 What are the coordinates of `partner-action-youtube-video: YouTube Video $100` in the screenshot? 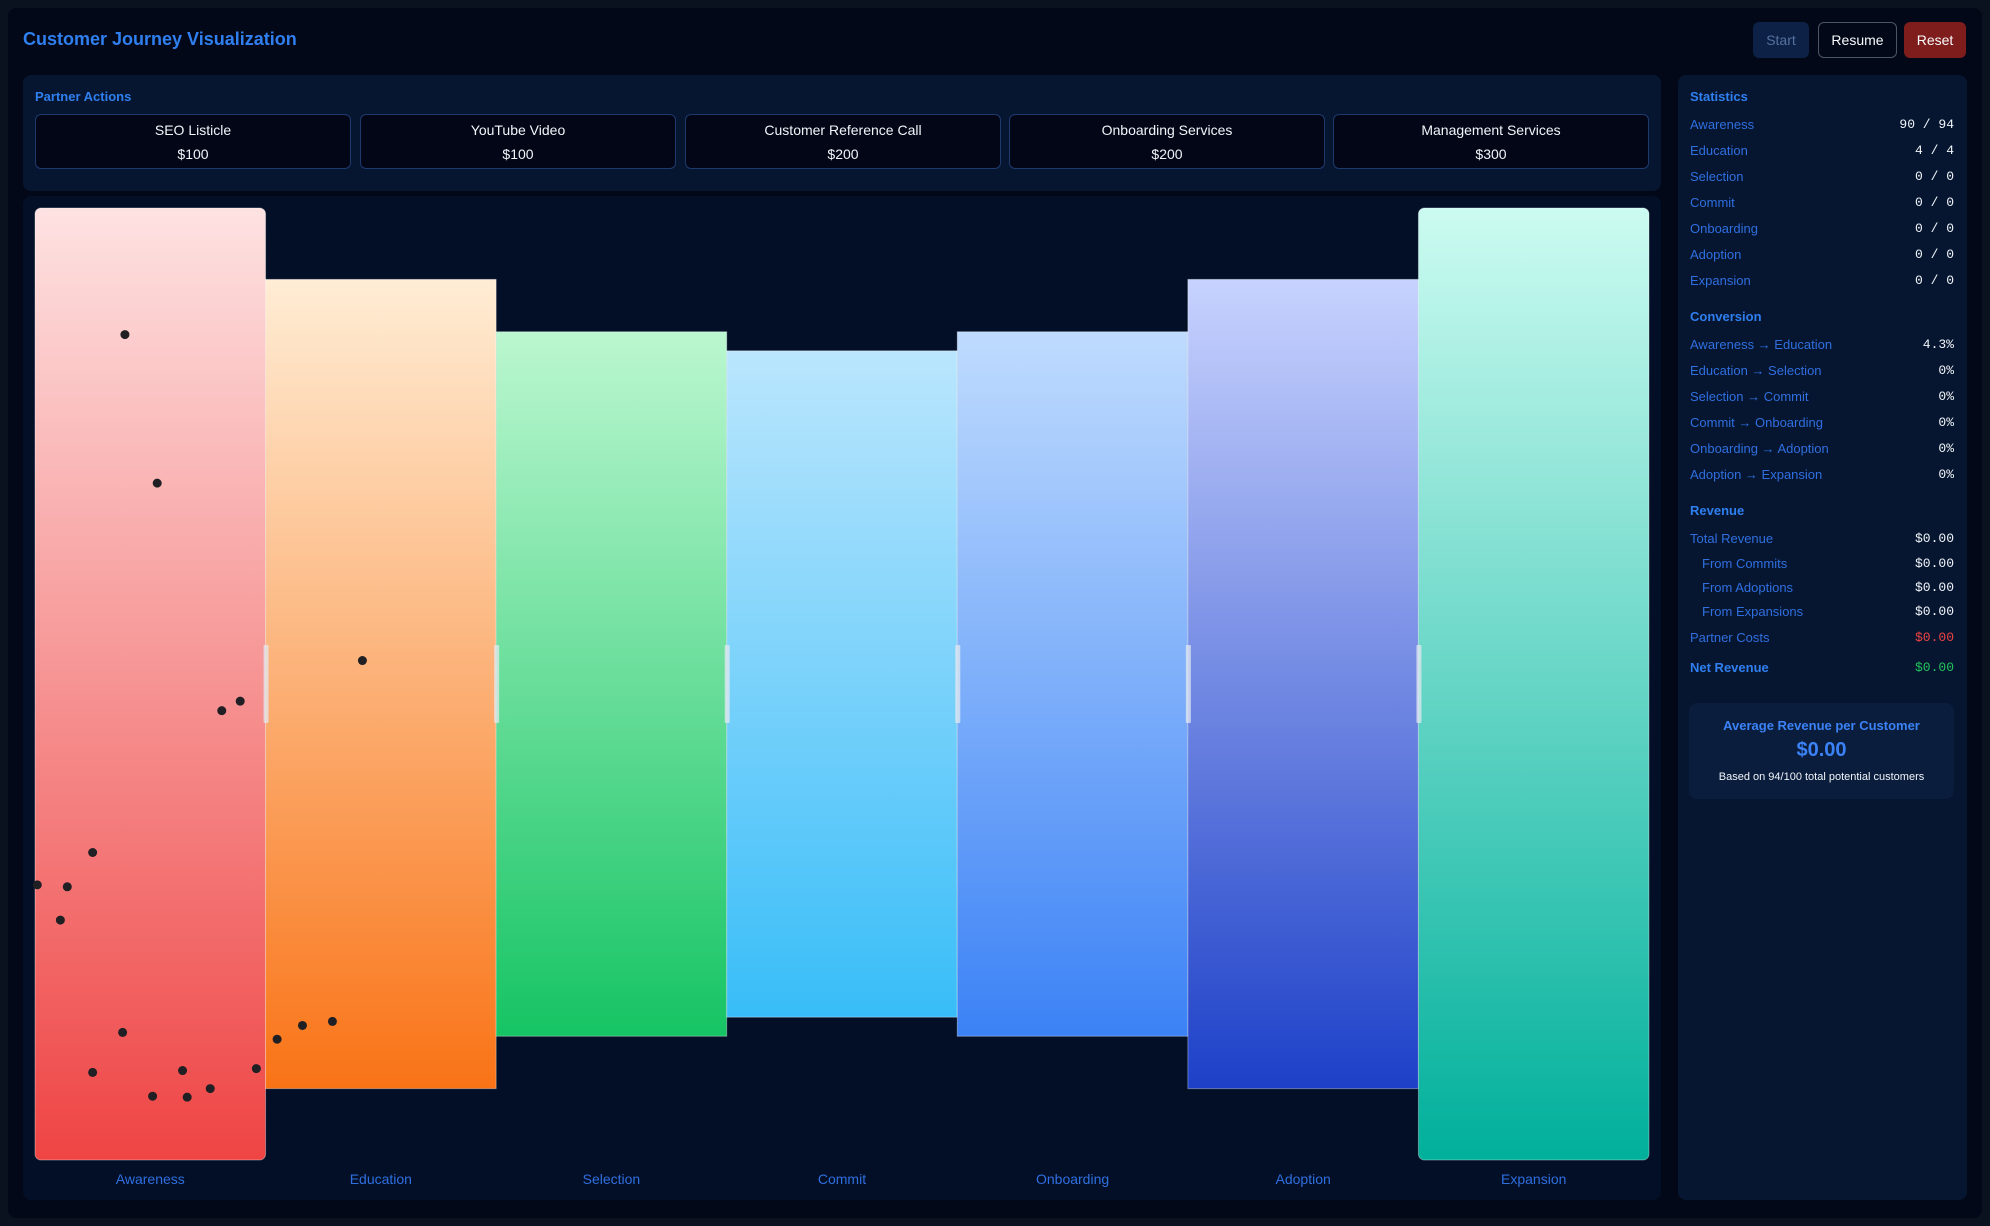 It's located at (518, 141).